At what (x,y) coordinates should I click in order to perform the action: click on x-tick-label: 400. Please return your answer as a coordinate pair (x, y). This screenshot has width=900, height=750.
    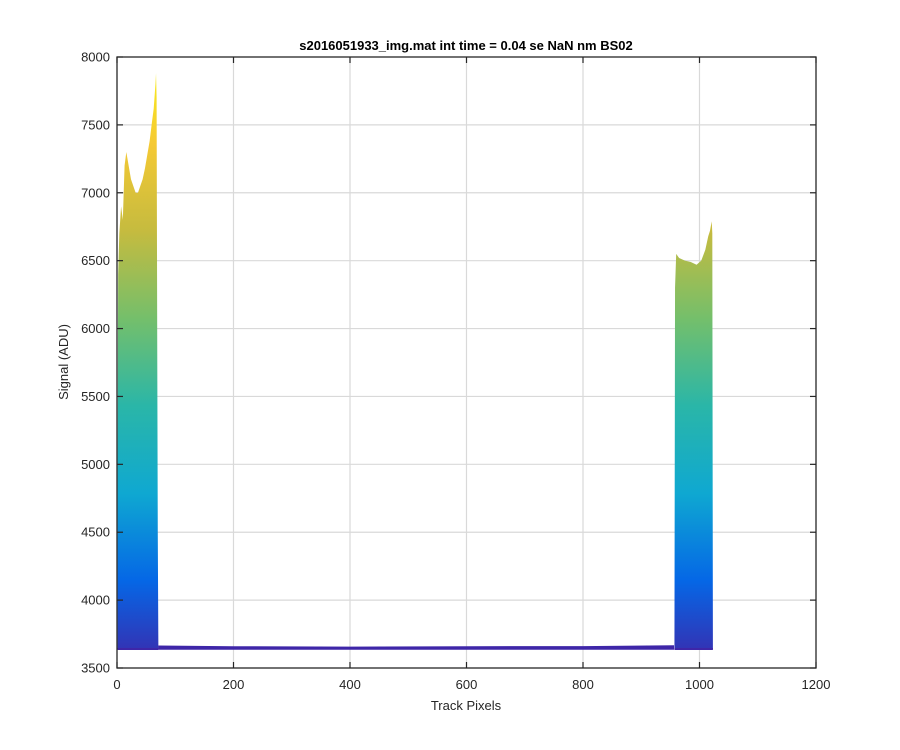
    Looking at the image, I should click on (350, 684).